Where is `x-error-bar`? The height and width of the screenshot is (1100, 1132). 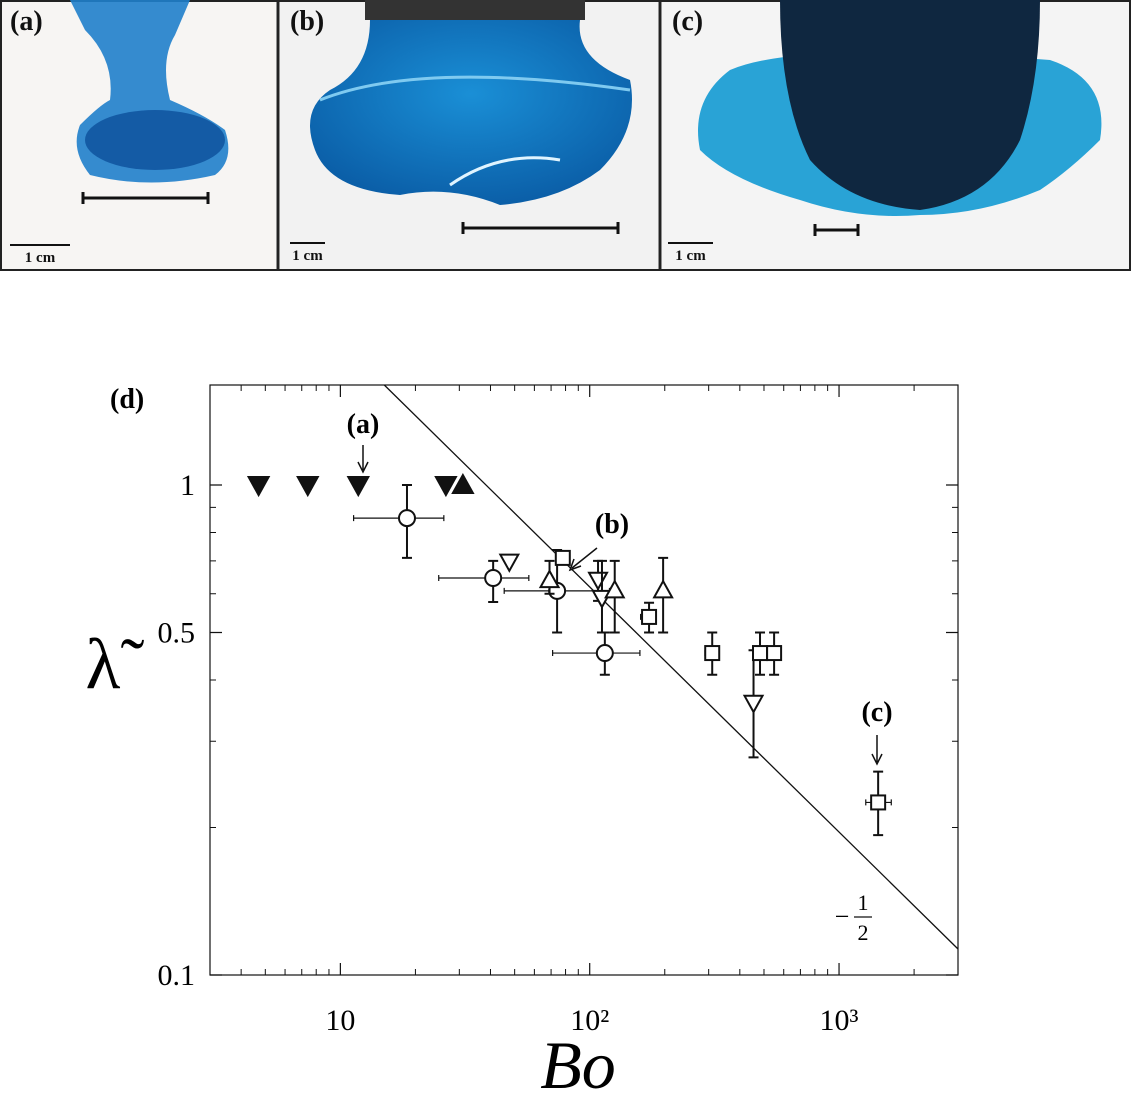
x-error-bar is located at coordinates (484, 577).